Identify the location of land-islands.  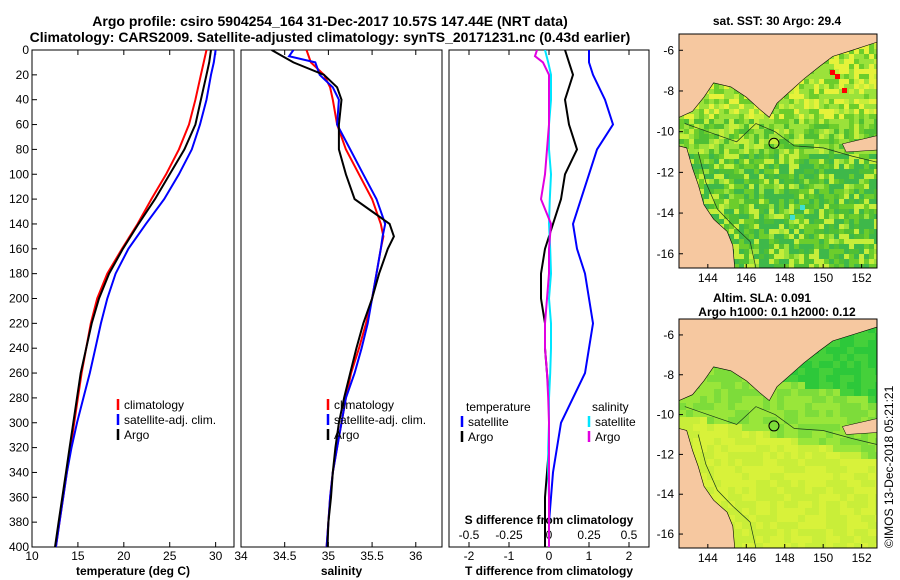
(859, 144).